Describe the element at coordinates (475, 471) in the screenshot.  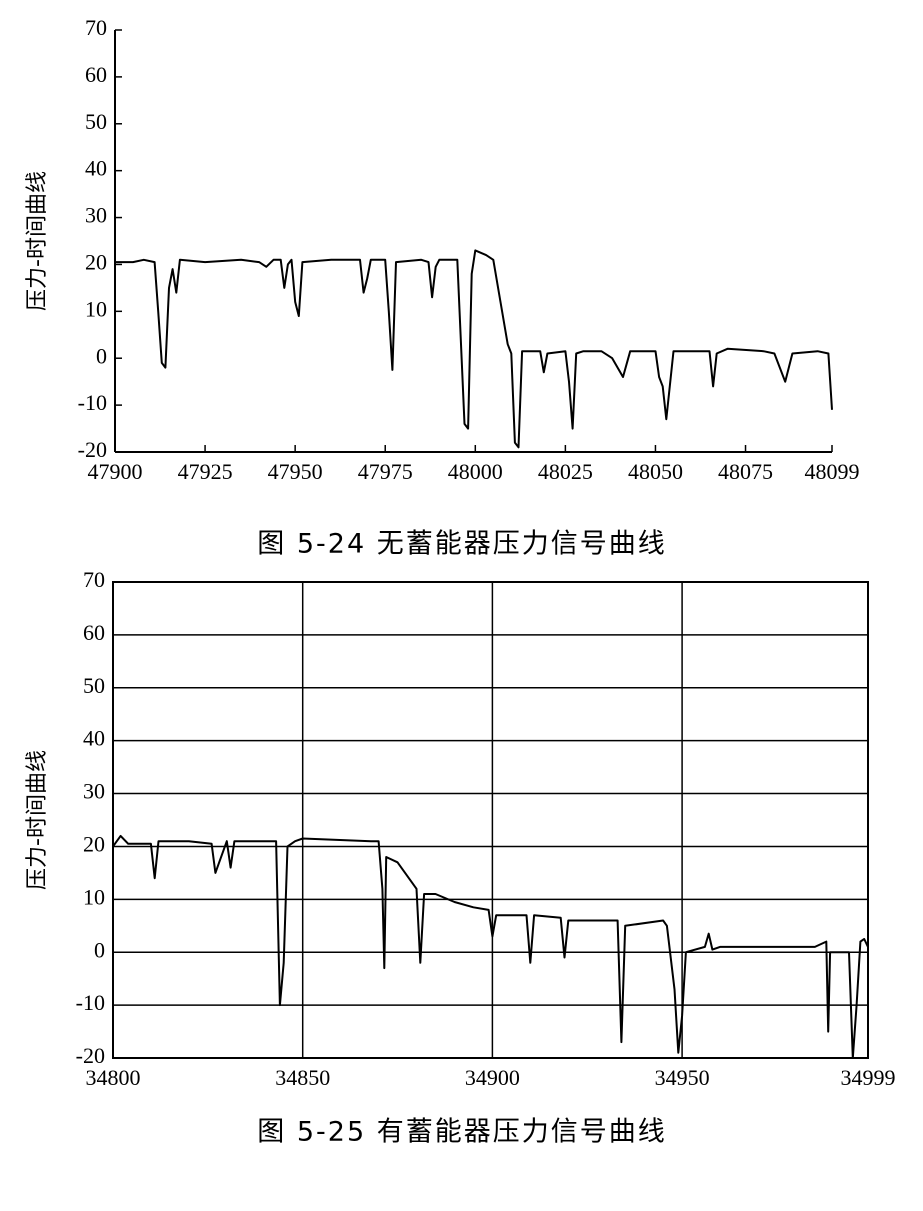
I see `x-tick-label: 48000` at that location.